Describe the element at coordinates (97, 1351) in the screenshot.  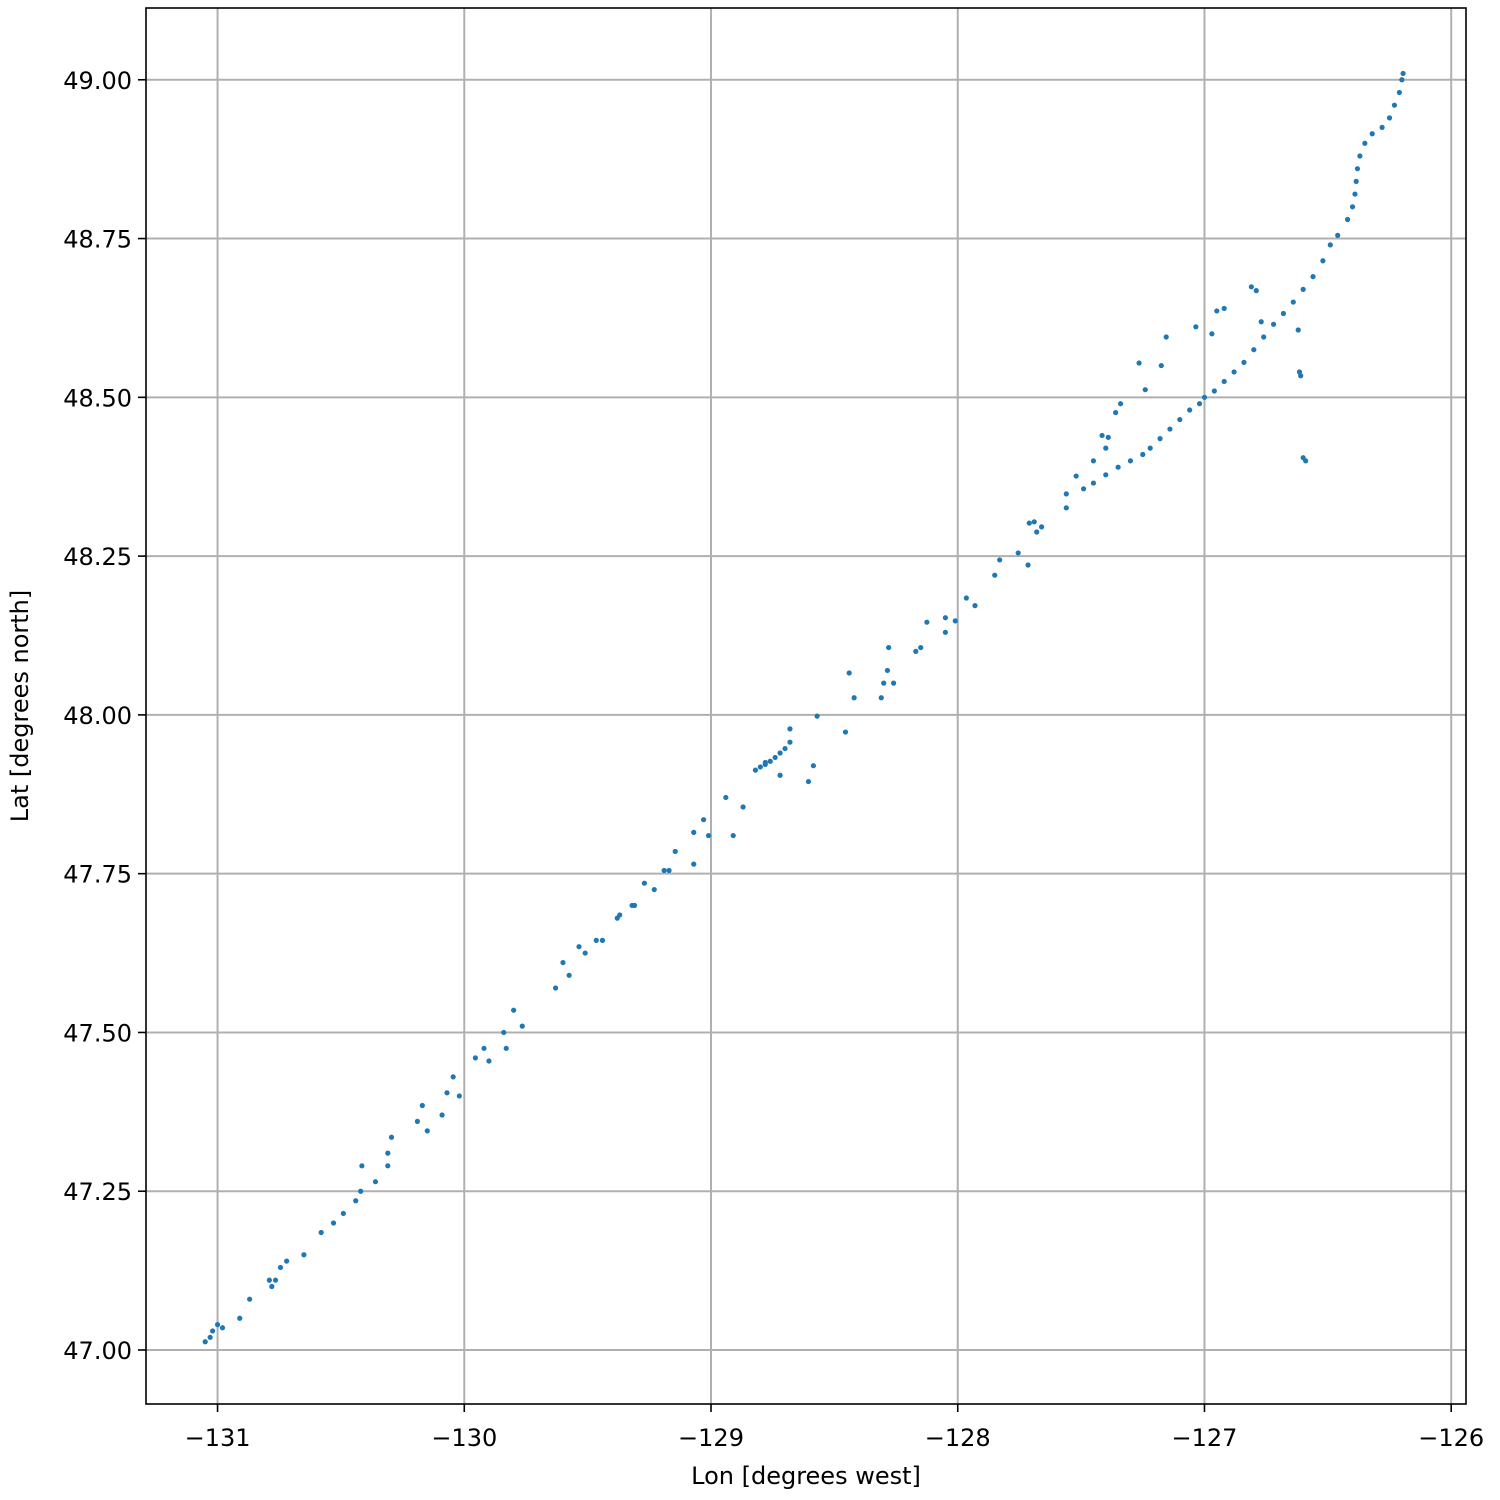
I see `y-tick-label: 47.00` at that location.